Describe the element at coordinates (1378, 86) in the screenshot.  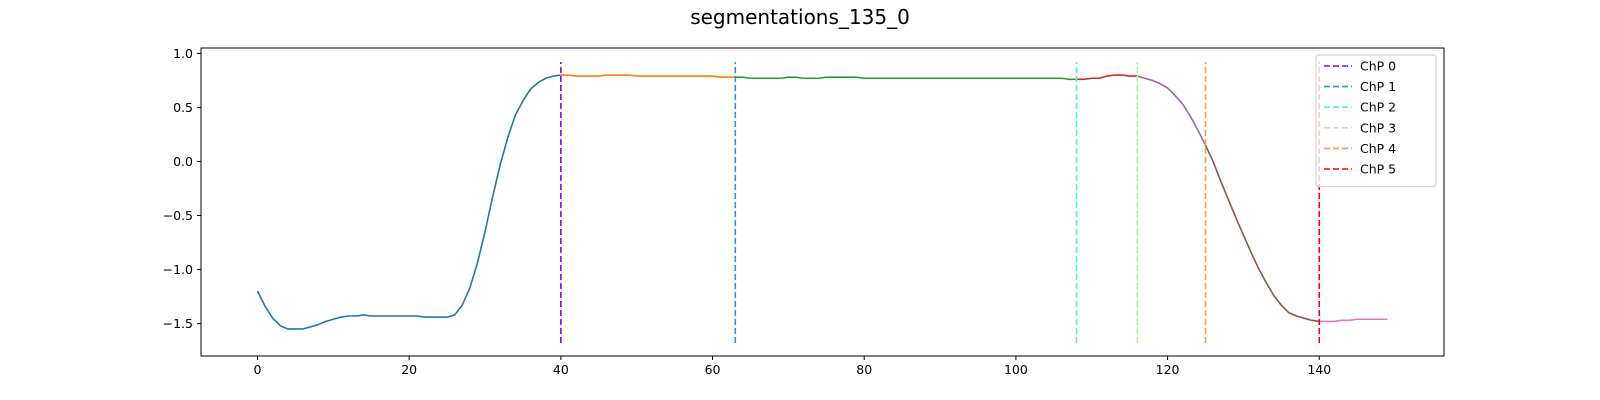
I see `legend-label: ChP 1` at that location.